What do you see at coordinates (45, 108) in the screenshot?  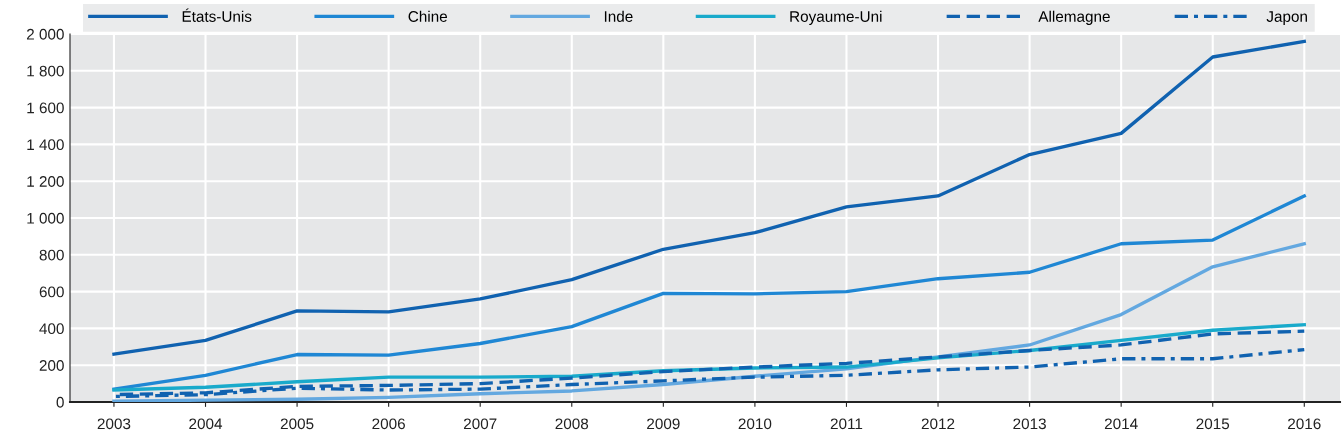 I see `y-tick-label: 1 600` at bounding box center [45, 108].